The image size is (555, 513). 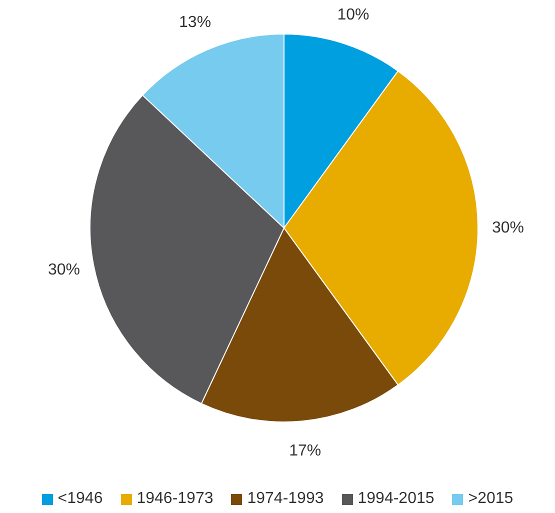 What do you see at coordinates (285, 499) in the screenshot?
I see `legend-label: 1974-1993` at bounding box center [285, 499].